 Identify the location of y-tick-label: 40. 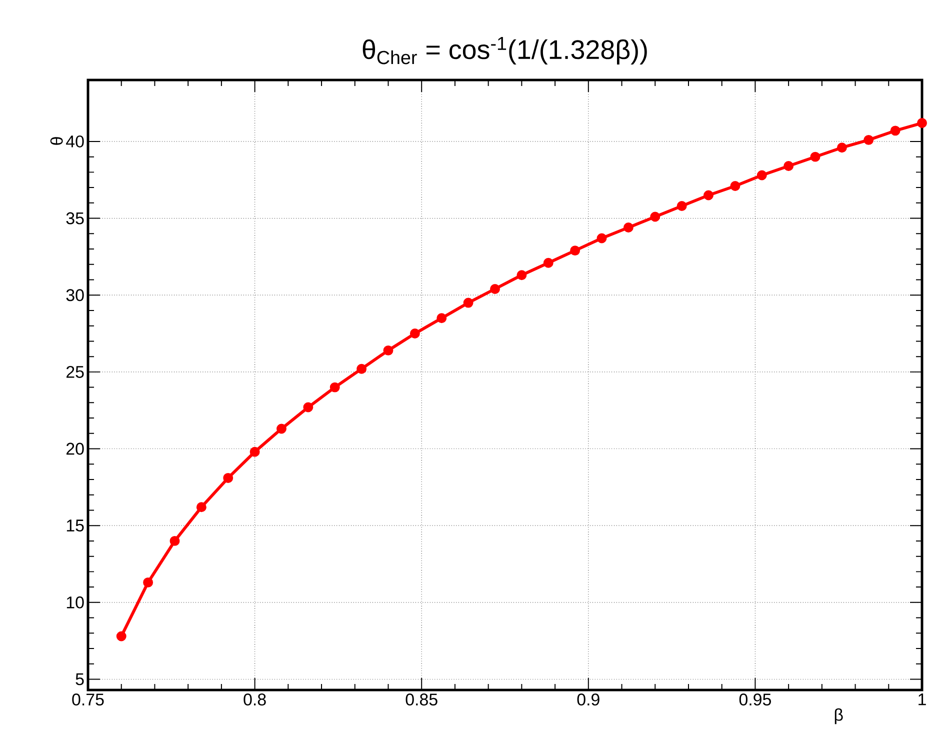
(75, 141).